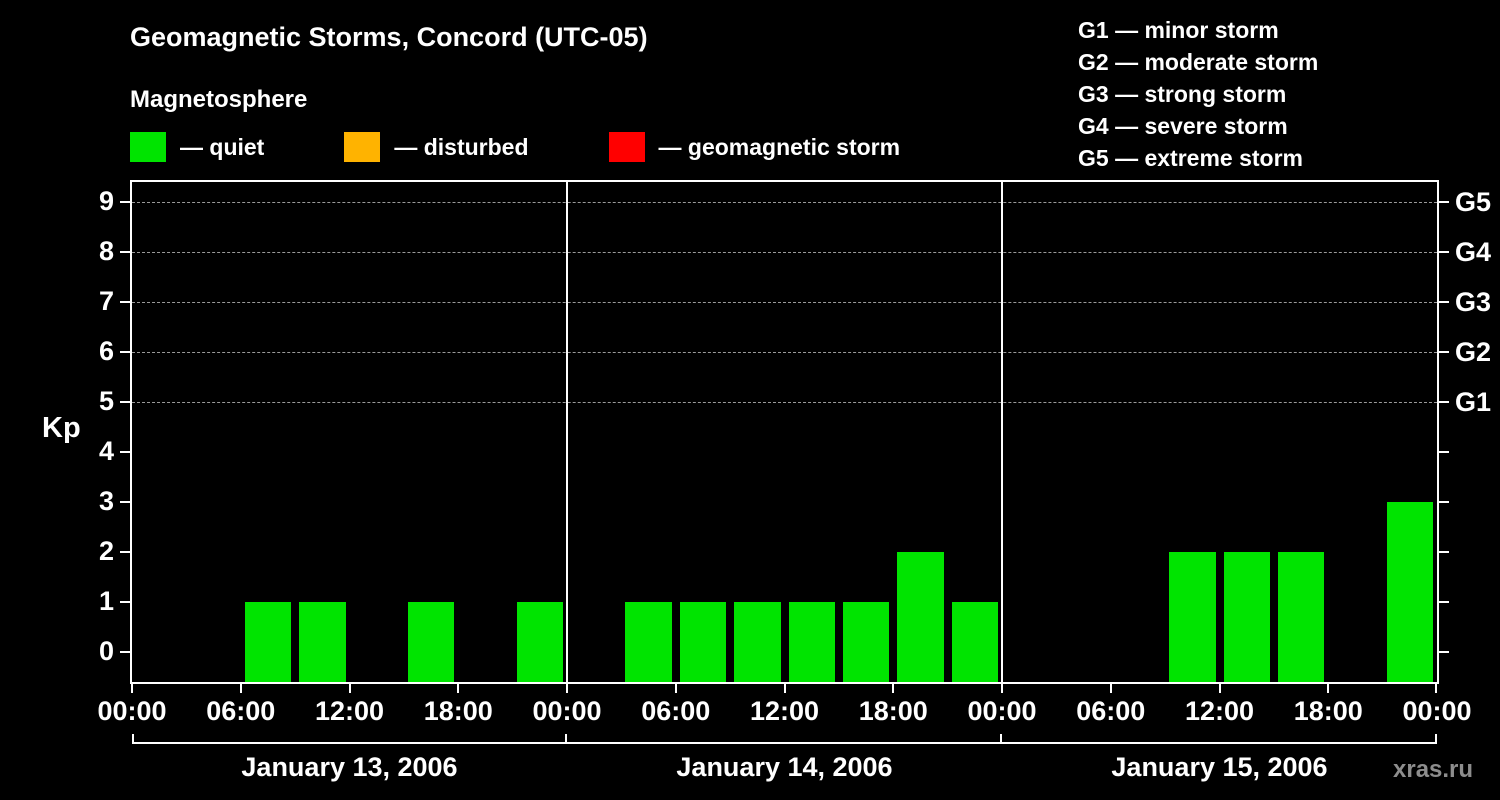 The height and width of the screenshot is (800, 1500). What do you see at coordinates (362, 147) in the screenshot?
I see `disturbed-color-swatch` at bounding box center [362, 147].